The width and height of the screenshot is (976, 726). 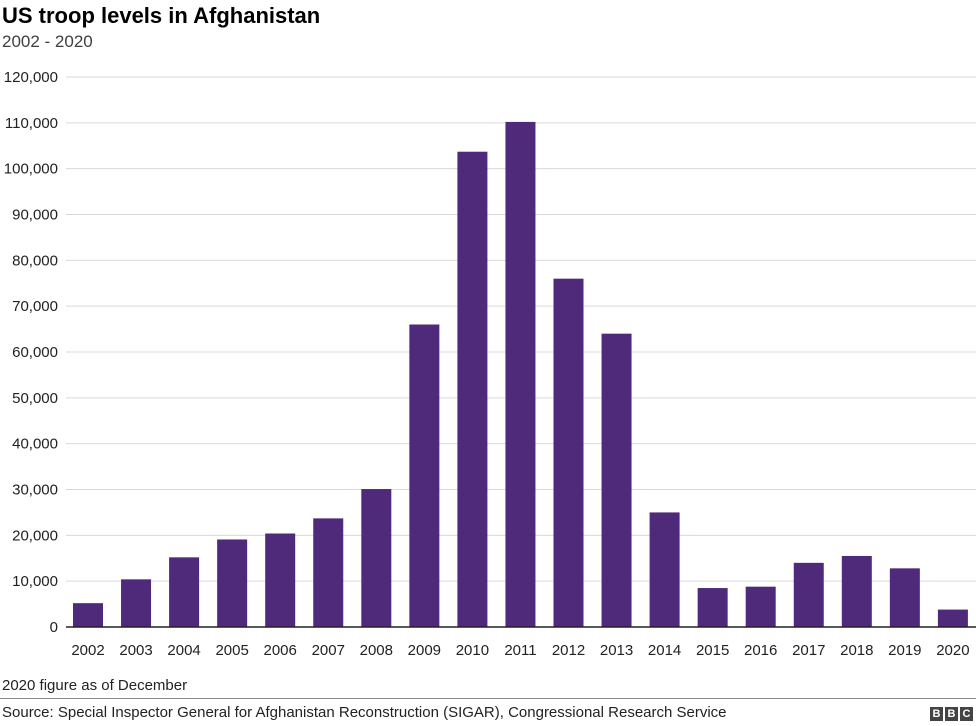 I want to click on bar-2017, so click(x=808, y=594).